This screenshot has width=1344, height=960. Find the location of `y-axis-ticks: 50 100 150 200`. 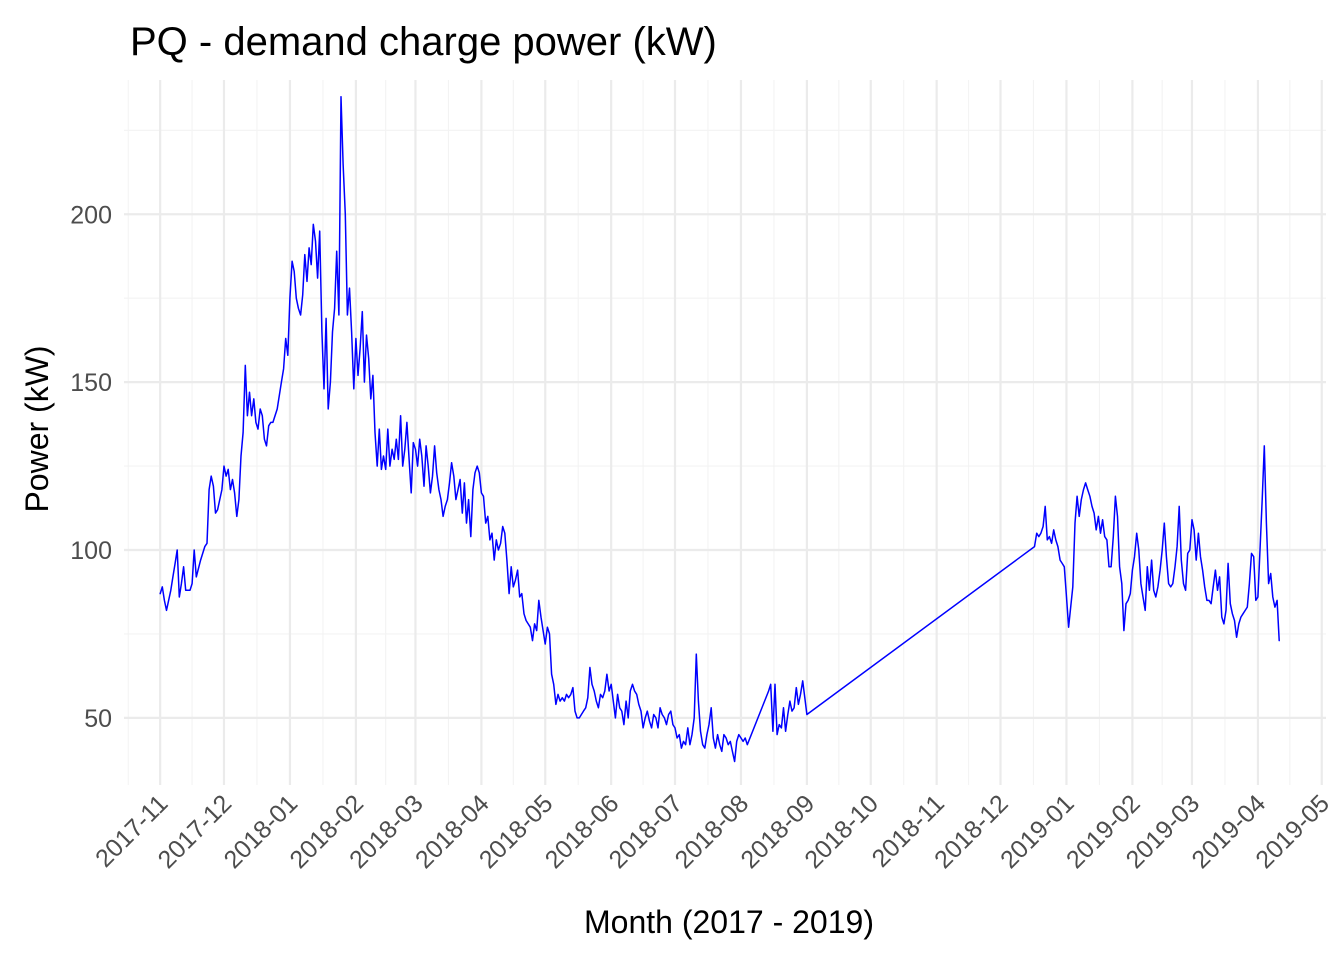

y-axis-ticks: 50 100 150 200 is located at coordinates (91, 467).